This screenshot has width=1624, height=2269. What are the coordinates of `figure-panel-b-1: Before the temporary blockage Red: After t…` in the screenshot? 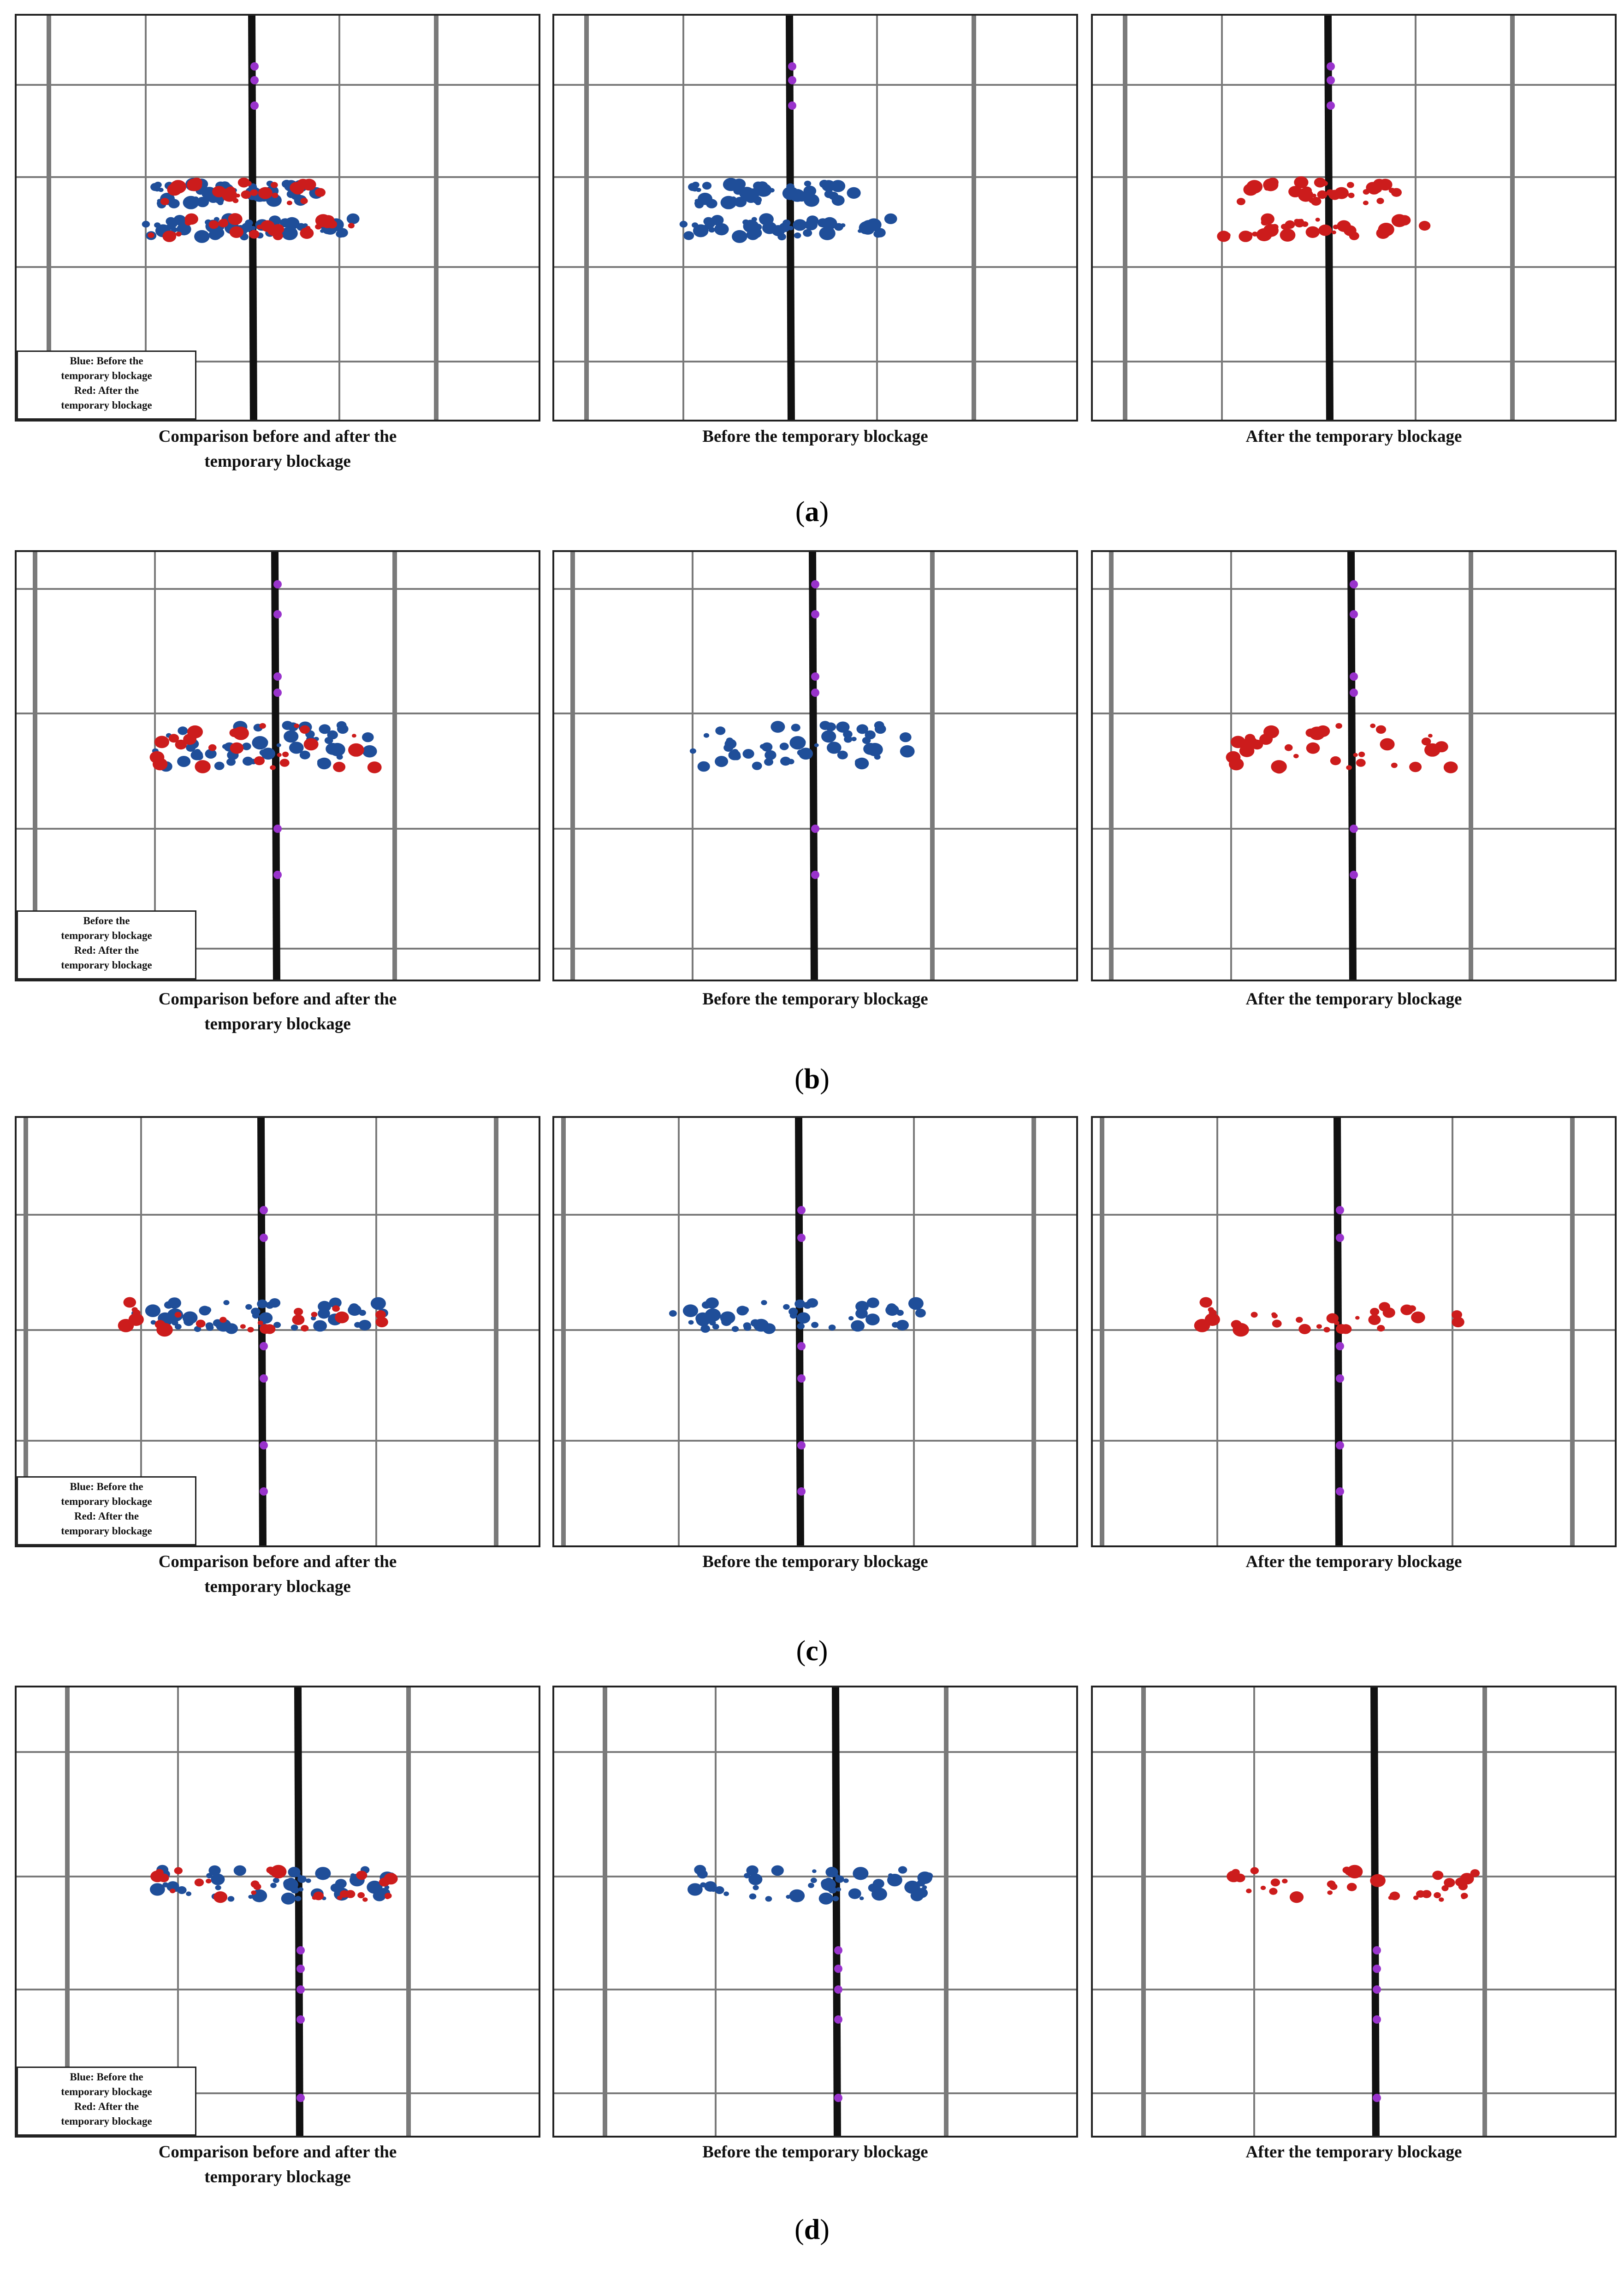 It's located at (277, 765).